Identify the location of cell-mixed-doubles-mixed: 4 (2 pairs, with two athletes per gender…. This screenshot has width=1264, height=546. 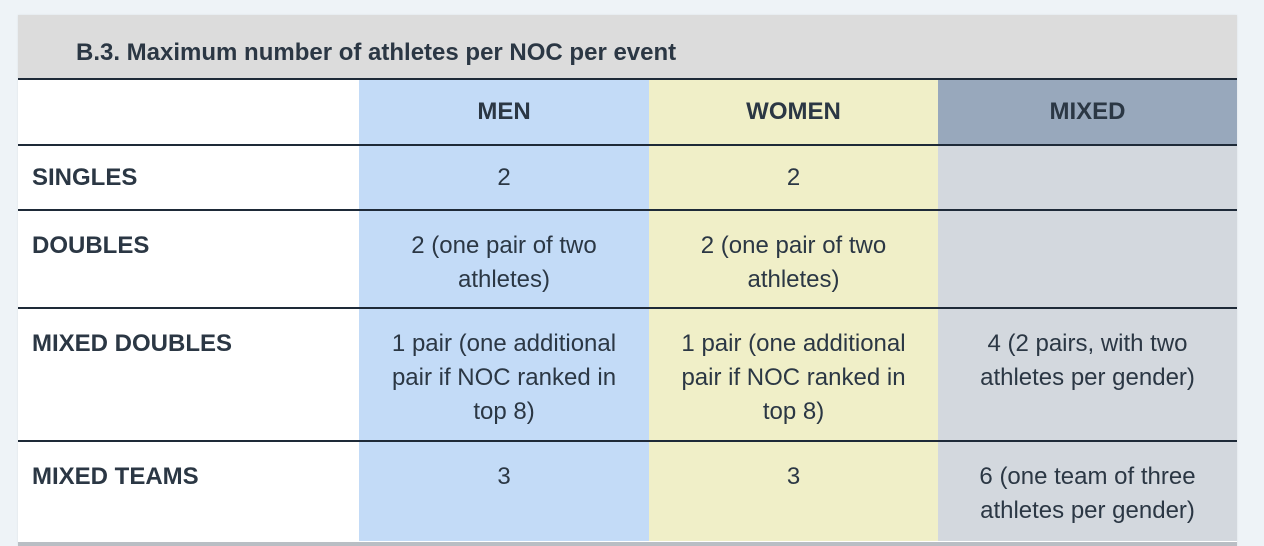
(1087, 375).